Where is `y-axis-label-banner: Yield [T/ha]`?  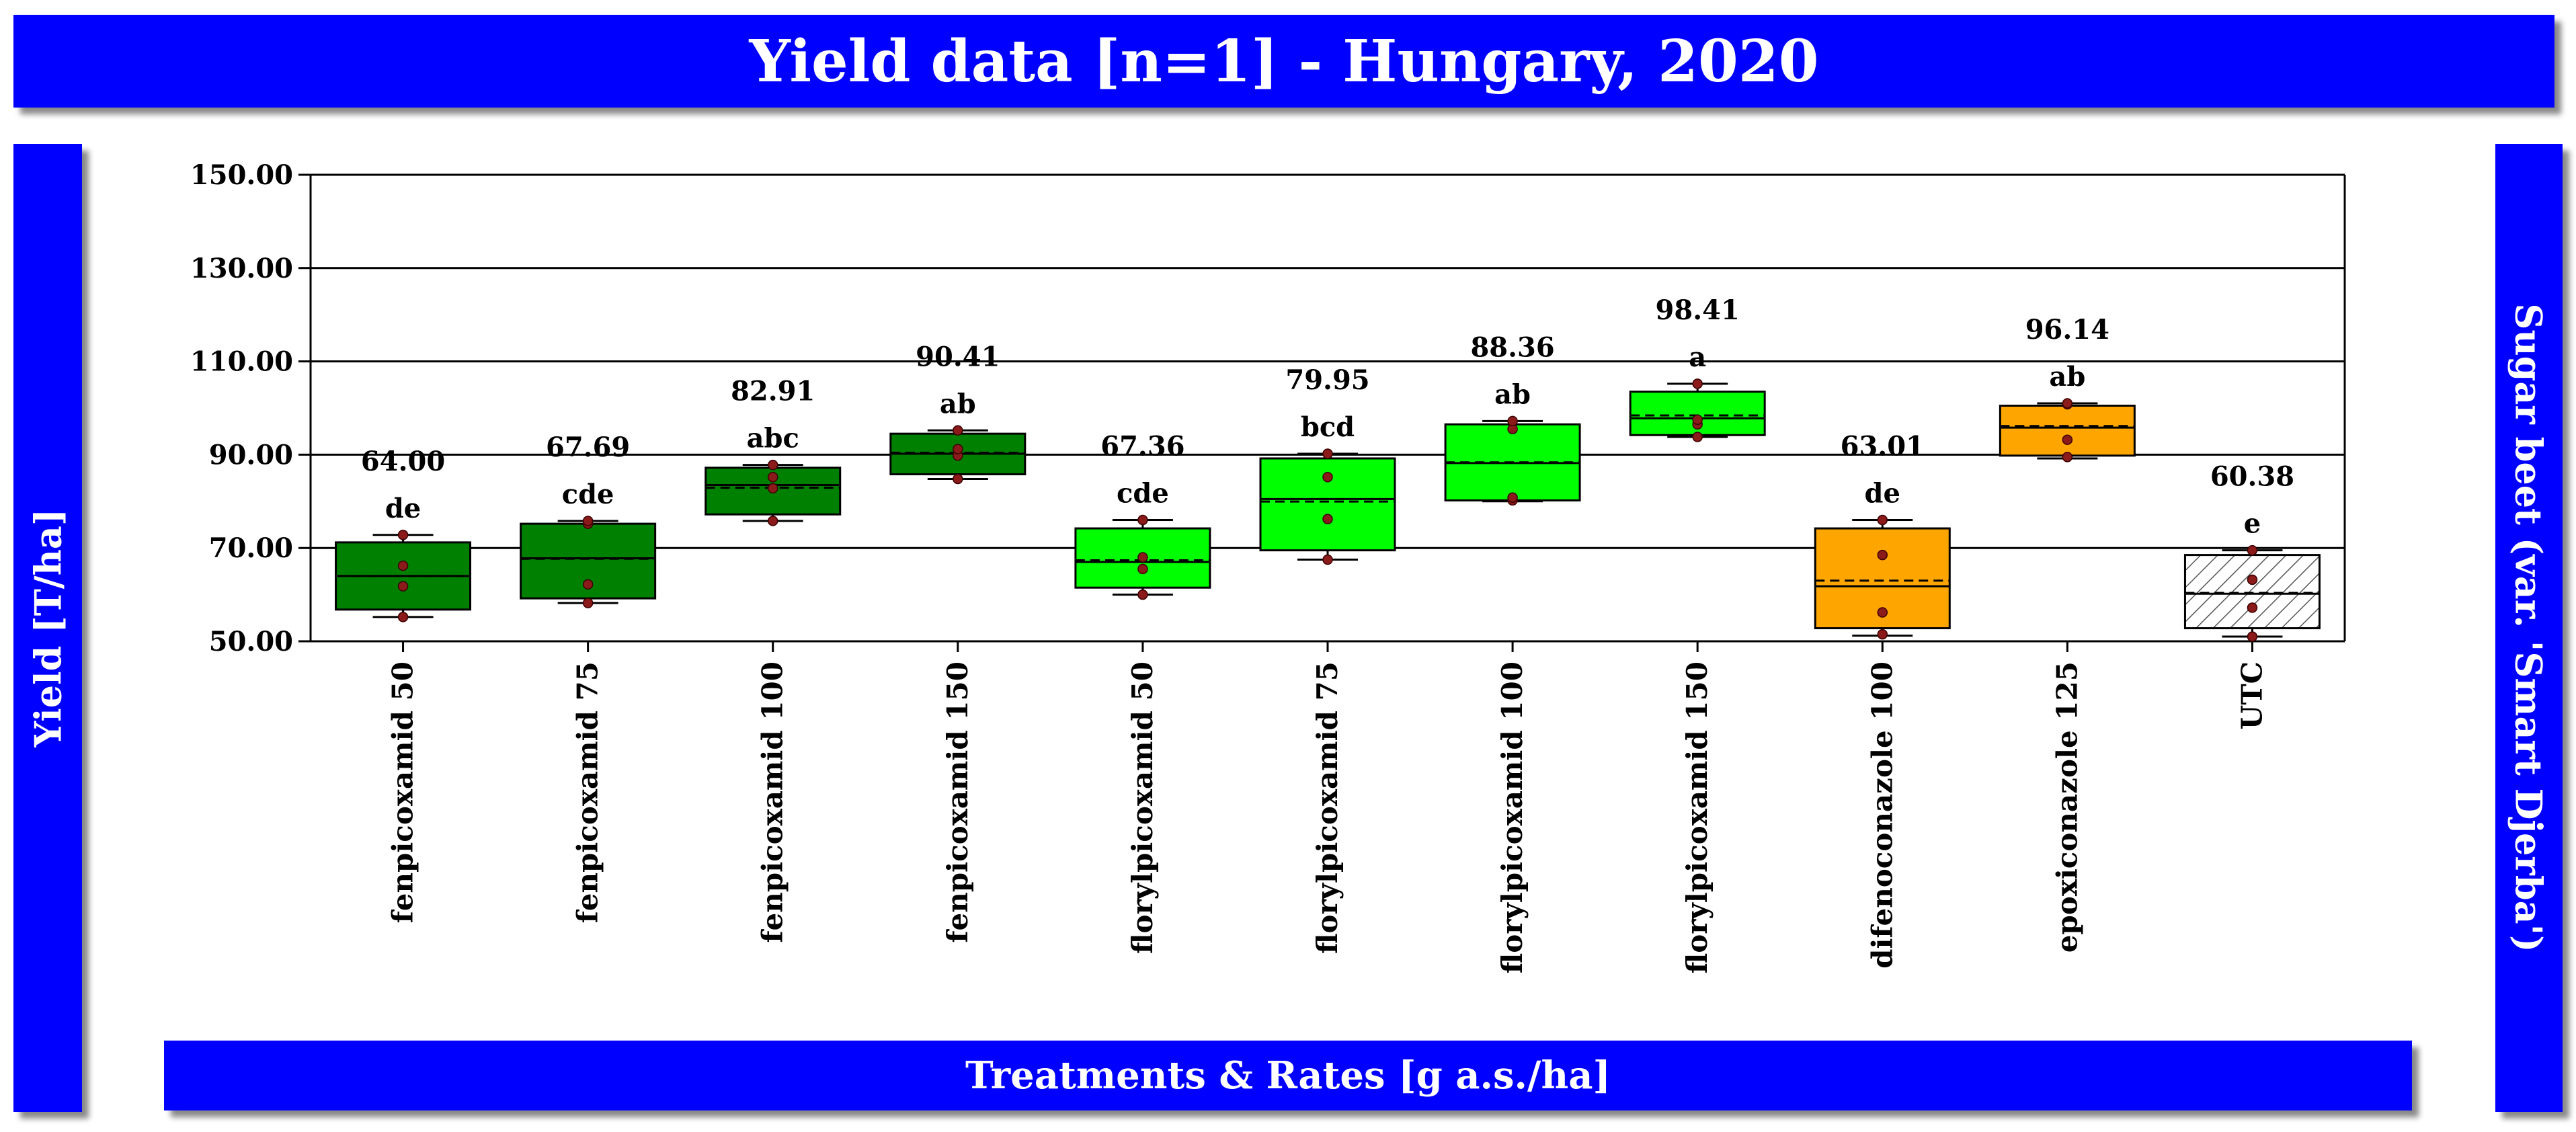 y-axis-label-banner: Yield [T/ha] is located at coordinates (47, 628).